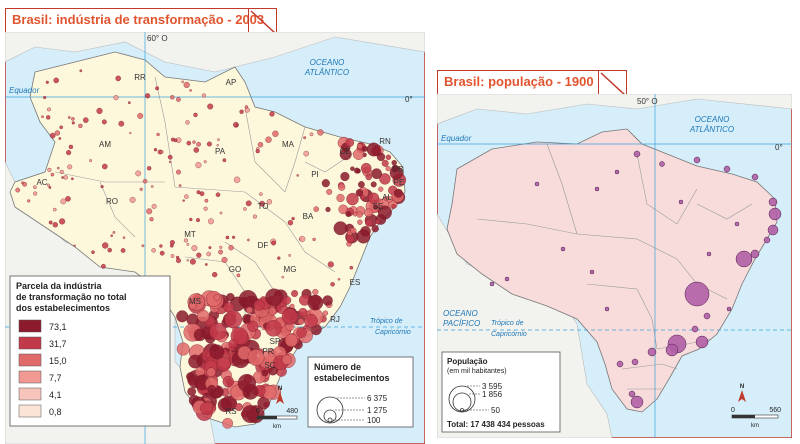  Describe the element at coordinates (63, 308) in the screenshot. I see `map1-legend-title-3: dos estabelecimentos` at that location.